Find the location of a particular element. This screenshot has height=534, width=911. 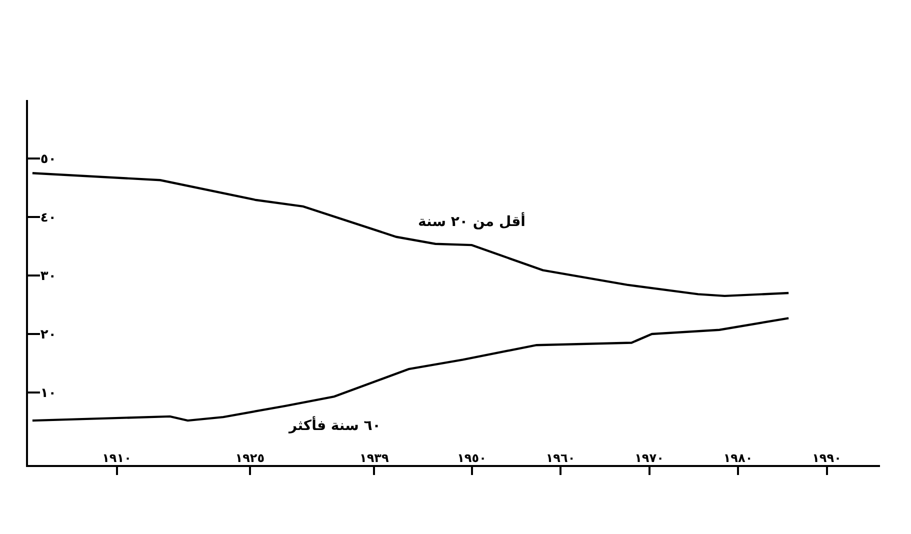

x-tick-label: ١٩٦٠ is located at coordinates (561, 458).